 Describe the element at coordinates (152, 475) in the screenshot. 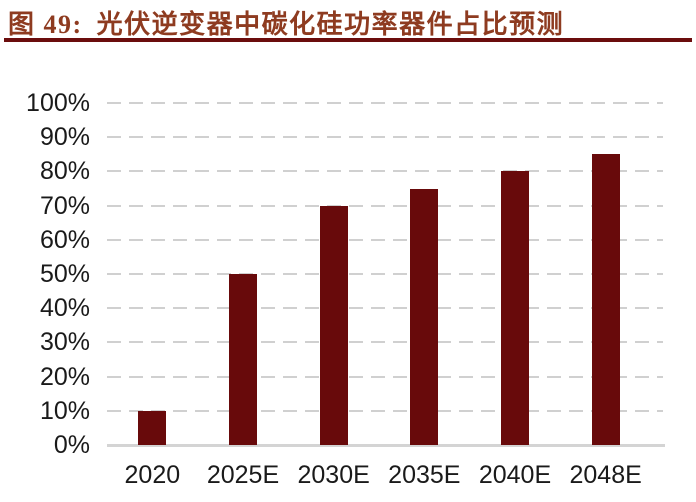

I see `x-tick-label: 2020` at that location.